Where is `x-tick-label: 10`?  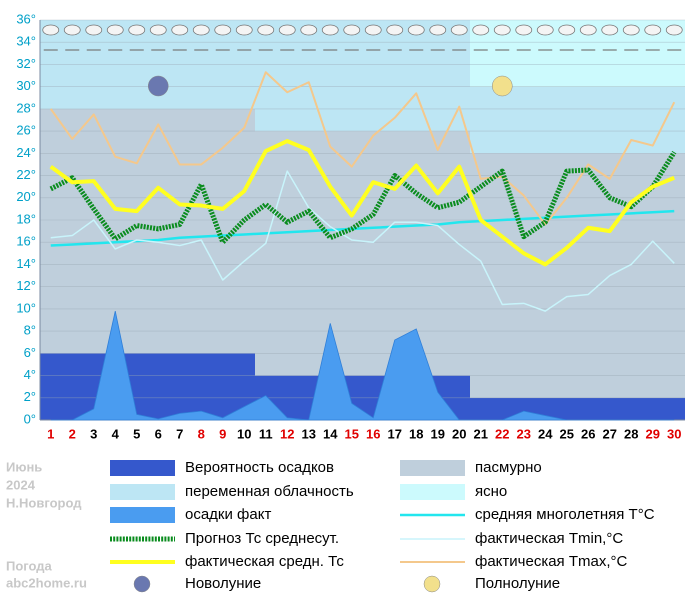
x-tick-label: 10 is located at coordinates (244, 433).